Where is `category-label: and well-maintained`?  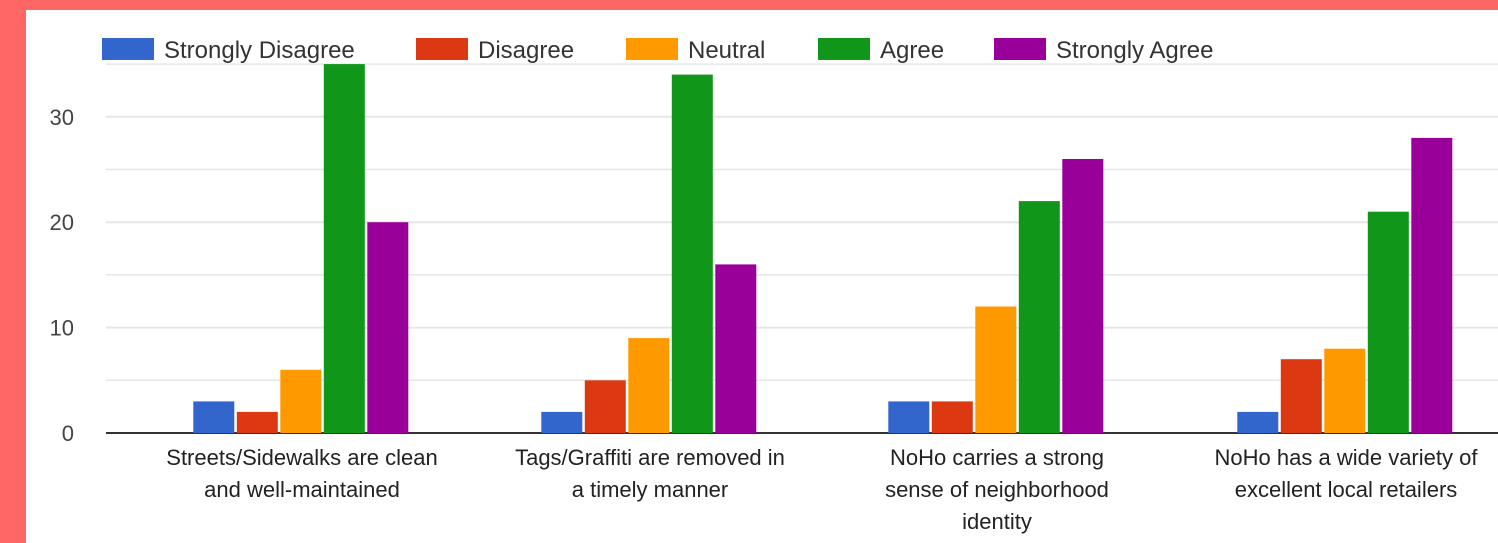
category-label: and well-maintained is located at coordinates (302, 489).